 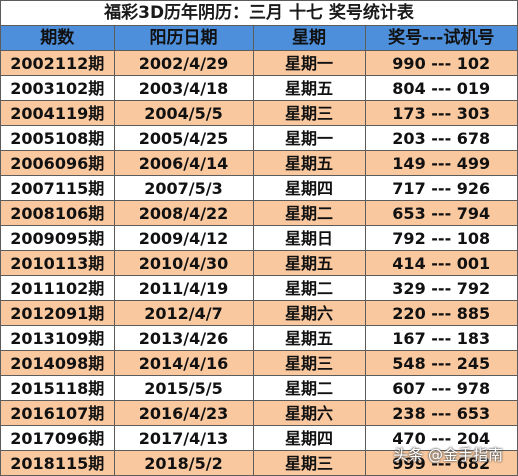 I want to click on cell-period: 2016107期, so click(x=58, y=413).